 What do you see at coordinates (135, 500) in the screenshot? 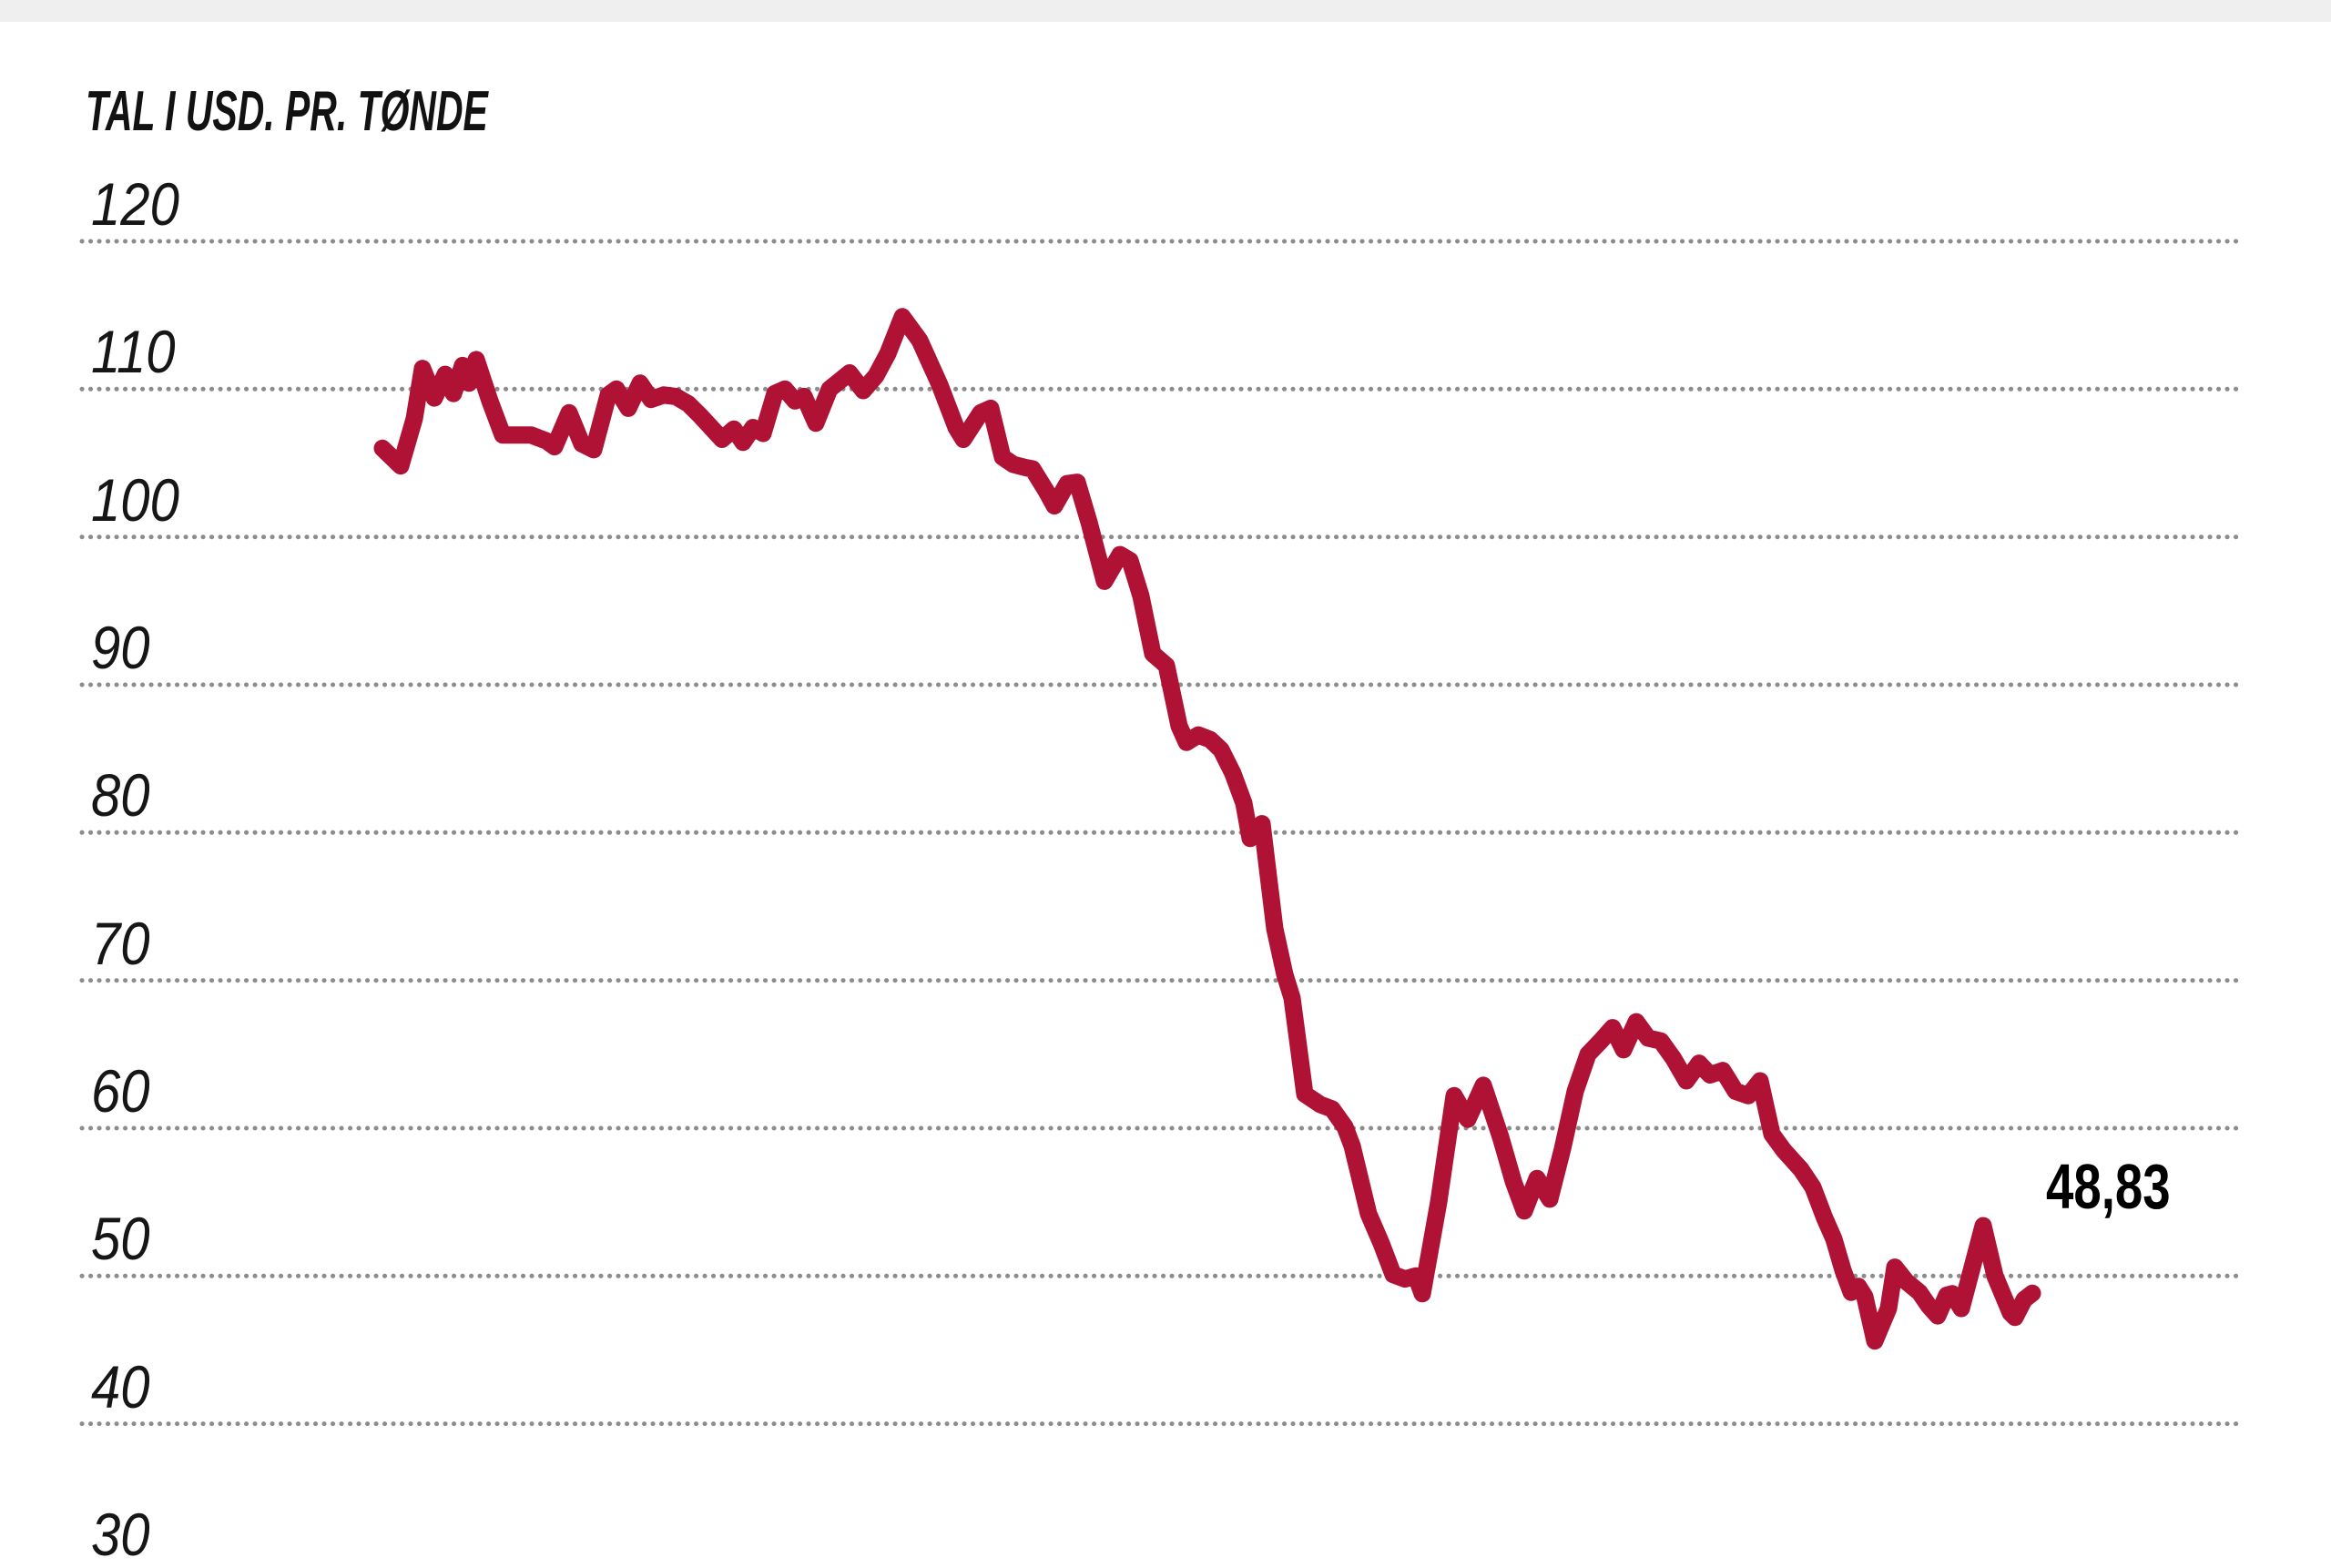
I see `y-tick-label: 100` at bounding box center [135, 500].